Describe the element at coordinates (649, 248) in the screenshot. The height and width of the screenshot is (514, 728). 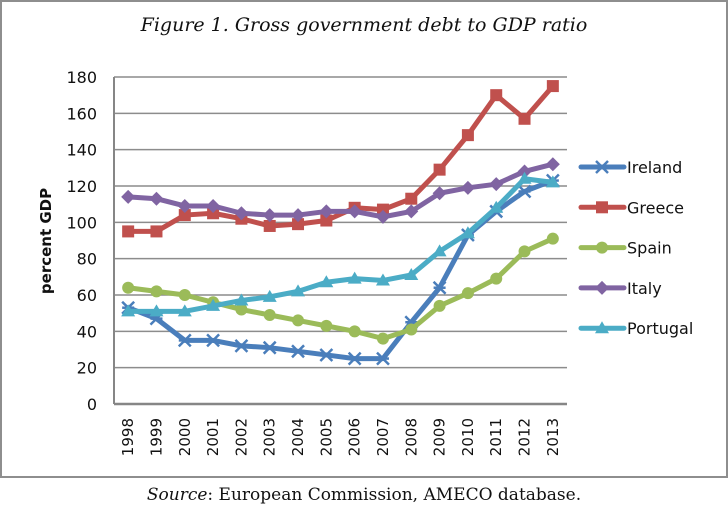
I see `legend-label-spain: Spain` at that location.